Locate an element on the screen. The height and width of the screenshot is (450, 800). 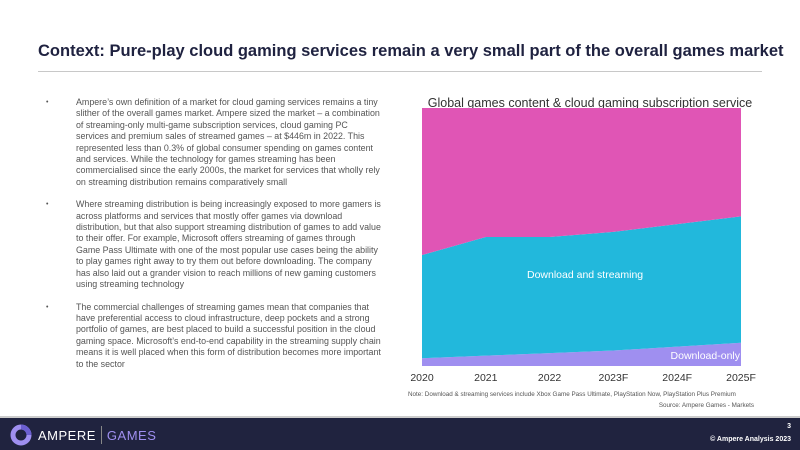
footer is located at coordinates (400, 434).